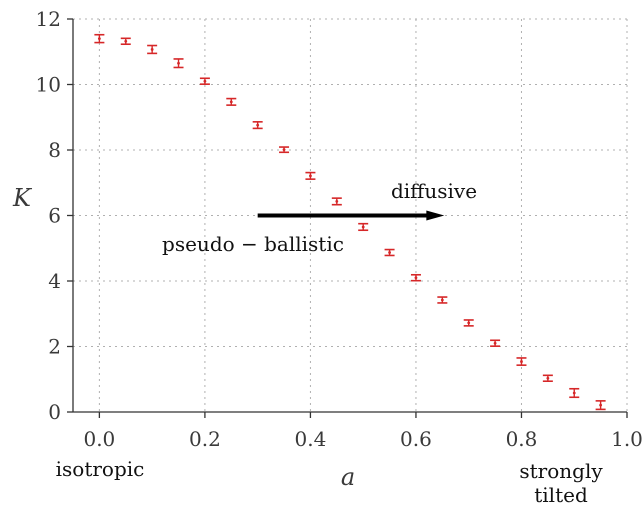  I want to click on y-axis-label: K, so click(22, 198).